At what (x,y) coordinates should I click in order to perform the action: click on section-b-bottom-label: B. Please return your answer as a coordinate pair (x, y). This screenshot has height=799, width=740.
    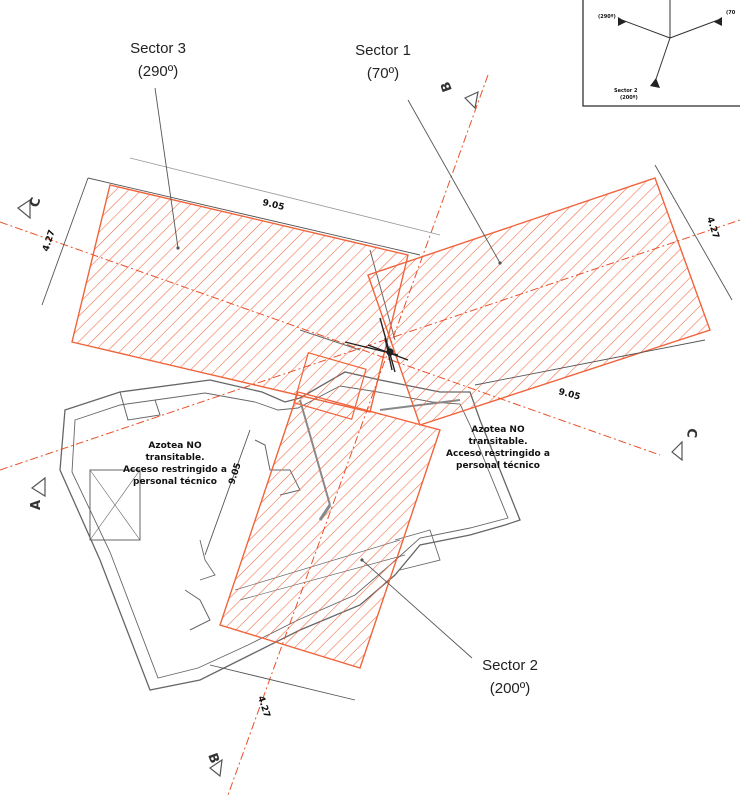
    Looking at the image, I should click on (212, 758).